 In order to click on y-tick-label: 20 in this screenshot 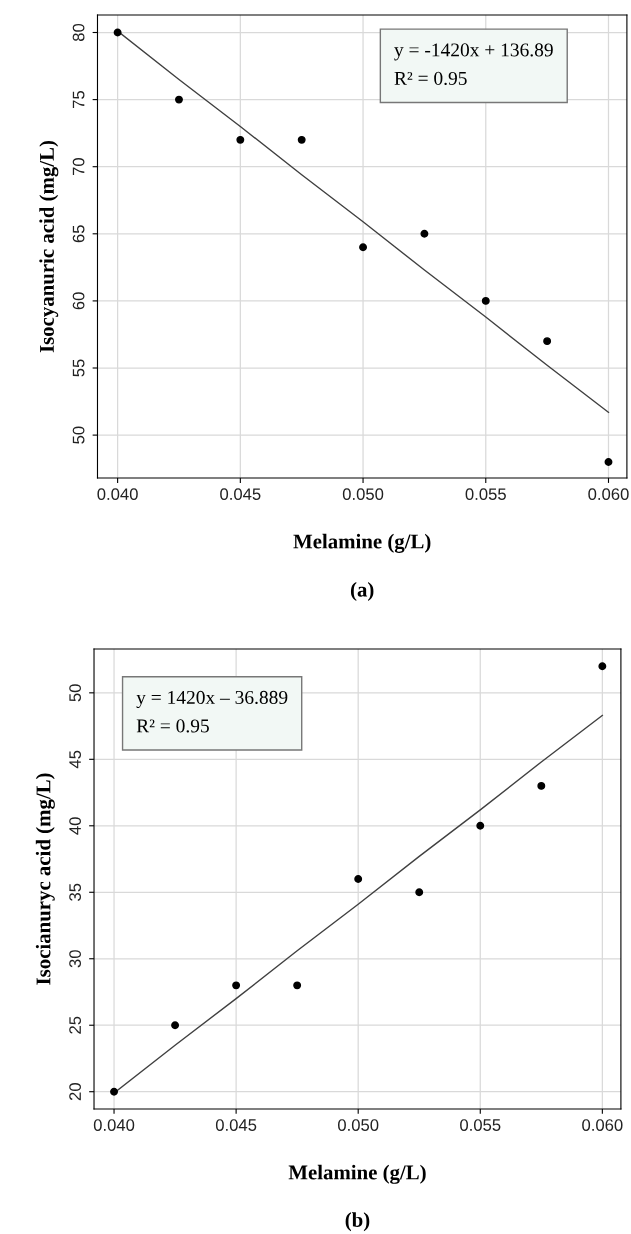, I will do `click(75, 1092)`.